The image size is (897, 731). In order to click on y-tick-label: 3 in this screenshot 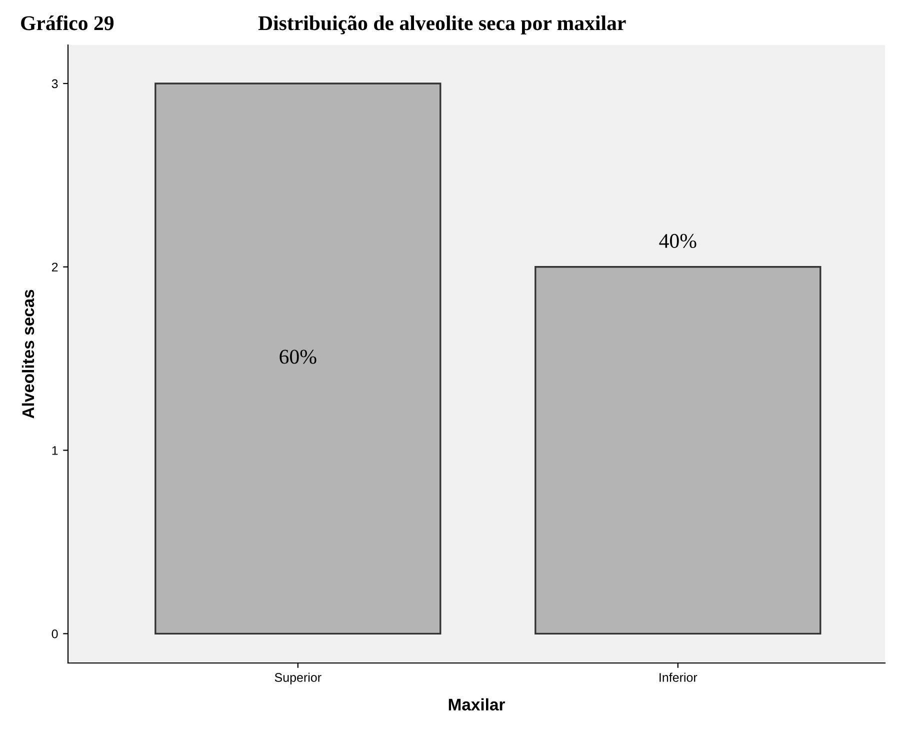, I will do `click(55, 83)`.